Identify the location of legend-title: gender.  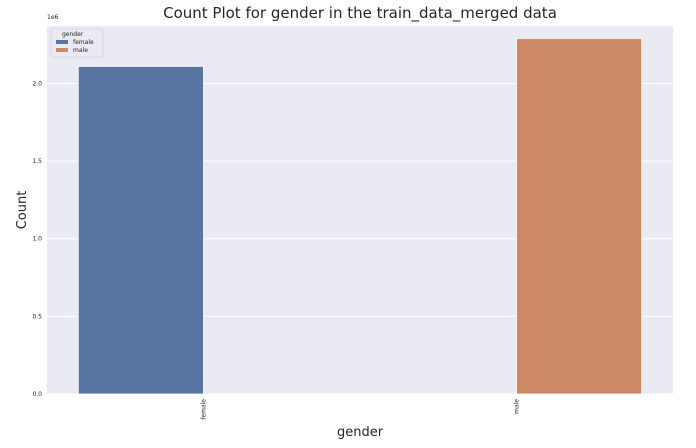
(73, 34).